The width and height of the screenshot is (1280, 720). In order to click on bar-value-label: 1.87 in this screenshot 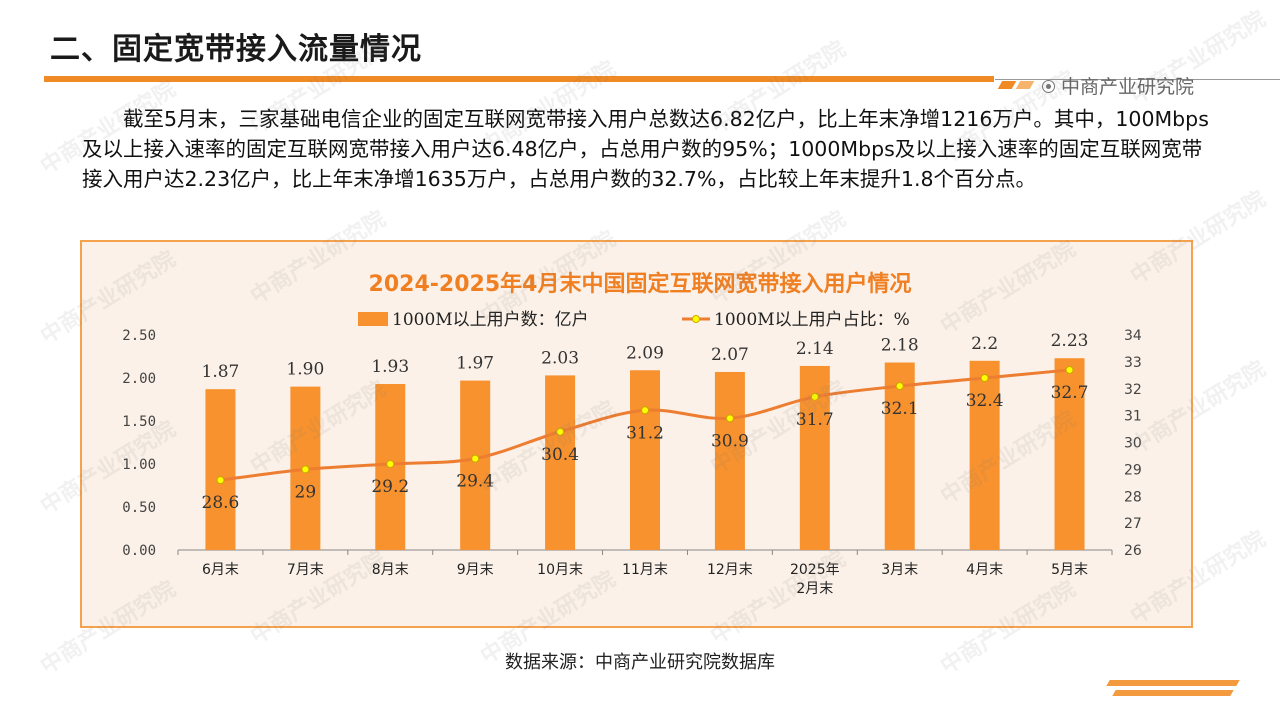, I will do `click(221, 372)`.